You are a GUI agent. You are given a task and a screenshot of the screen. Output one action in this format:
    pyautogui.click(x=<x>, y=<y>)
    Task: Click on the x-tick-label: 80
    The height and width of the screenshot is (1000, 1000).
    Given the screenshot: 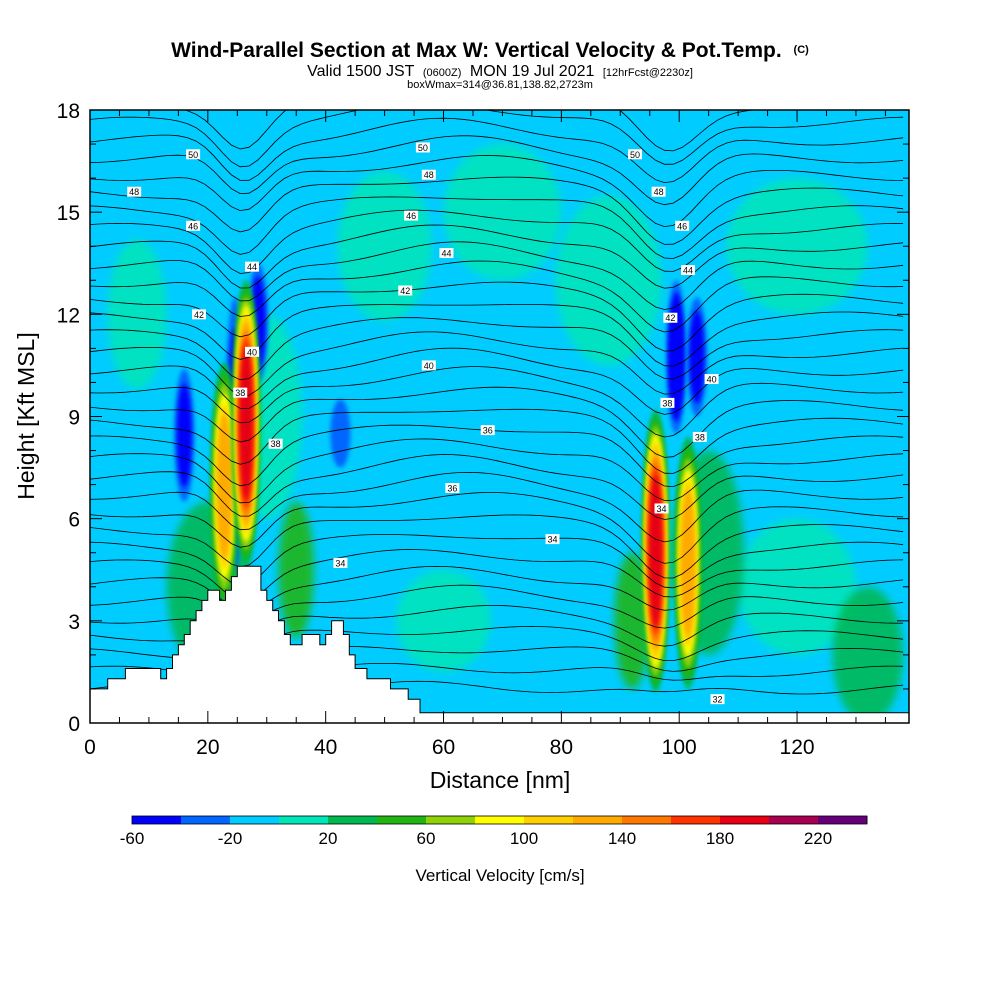 What is the action you would take?
    pyautogui.click(x=561, y=747)
    